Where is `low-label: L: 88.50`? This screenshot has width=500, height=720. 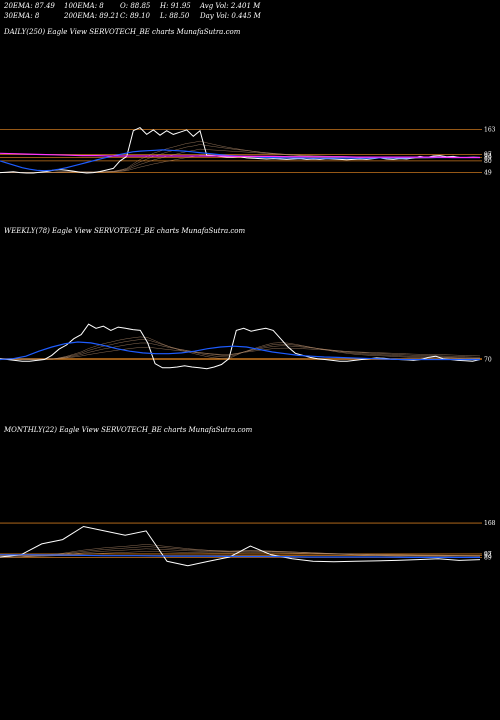
low-label: L: 88.50 is located at coordinates (175, 16).